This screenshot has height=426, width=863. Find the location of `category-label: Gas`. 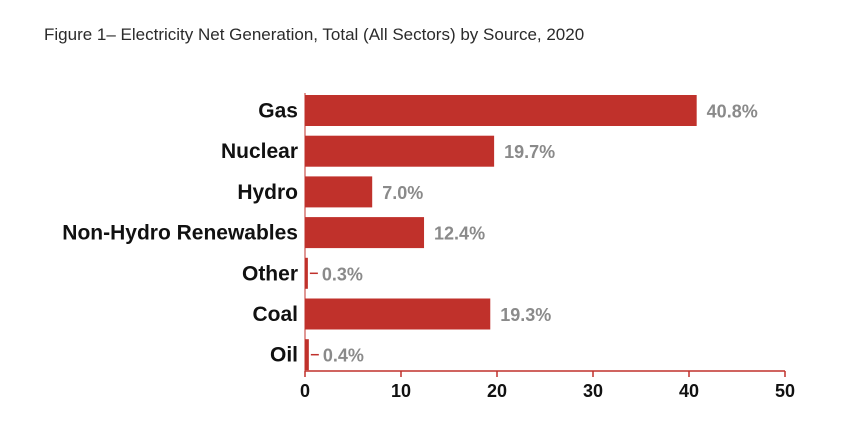

category-label: Gas is located at coordinates (278, 111).